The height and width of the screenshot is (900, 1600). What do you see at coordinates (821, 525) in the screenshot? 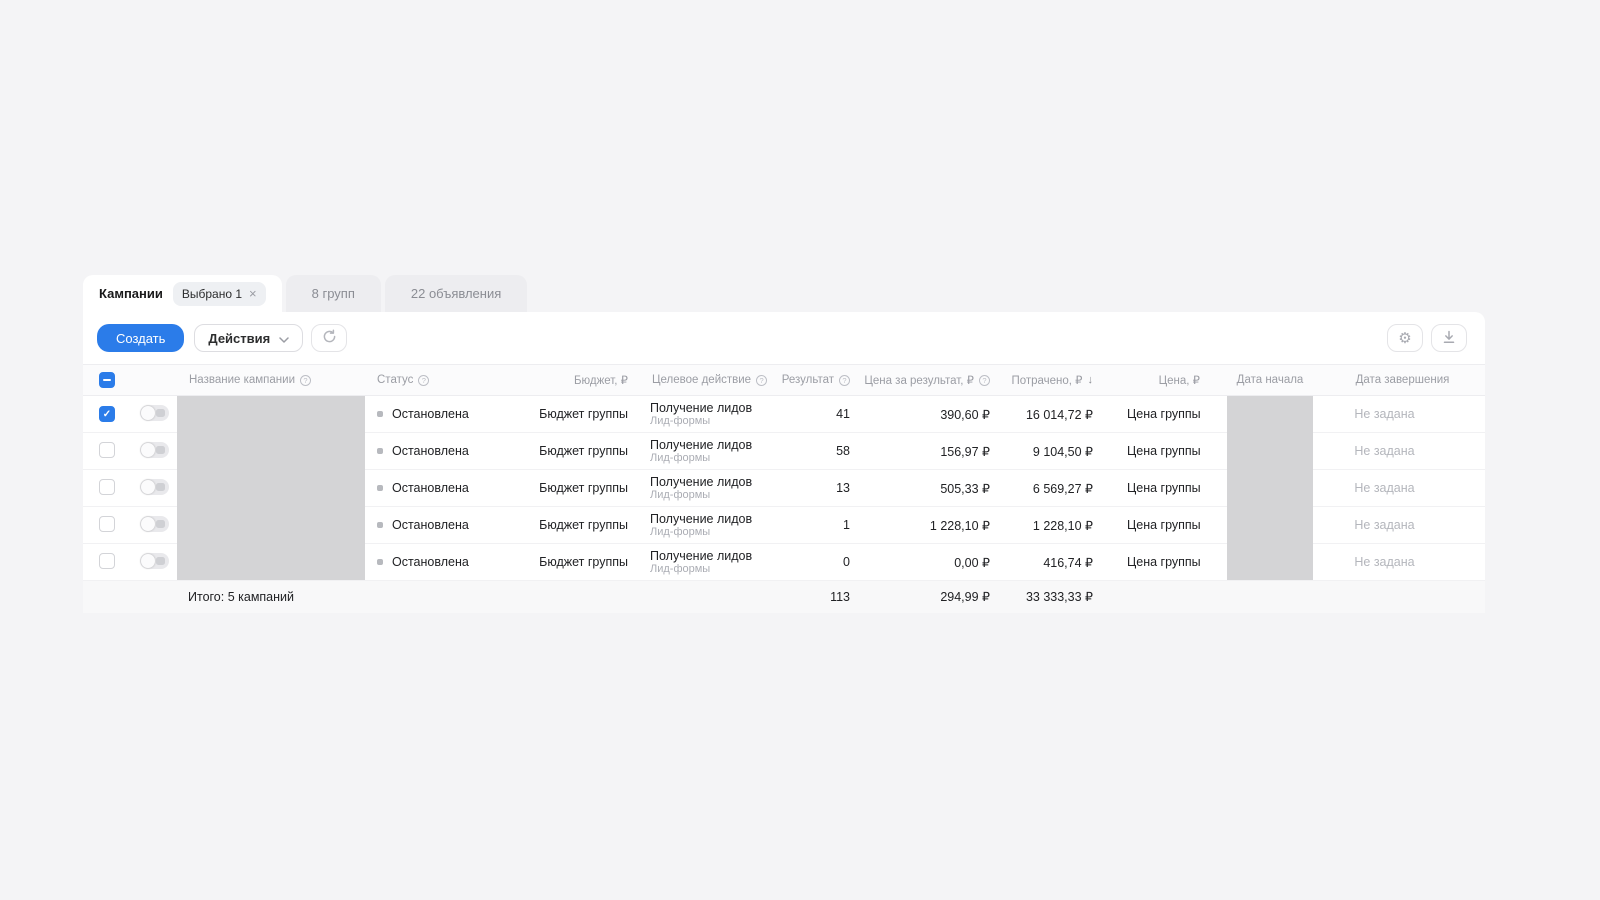
I see `result-cell: 1` at bounding box center [821, 525].